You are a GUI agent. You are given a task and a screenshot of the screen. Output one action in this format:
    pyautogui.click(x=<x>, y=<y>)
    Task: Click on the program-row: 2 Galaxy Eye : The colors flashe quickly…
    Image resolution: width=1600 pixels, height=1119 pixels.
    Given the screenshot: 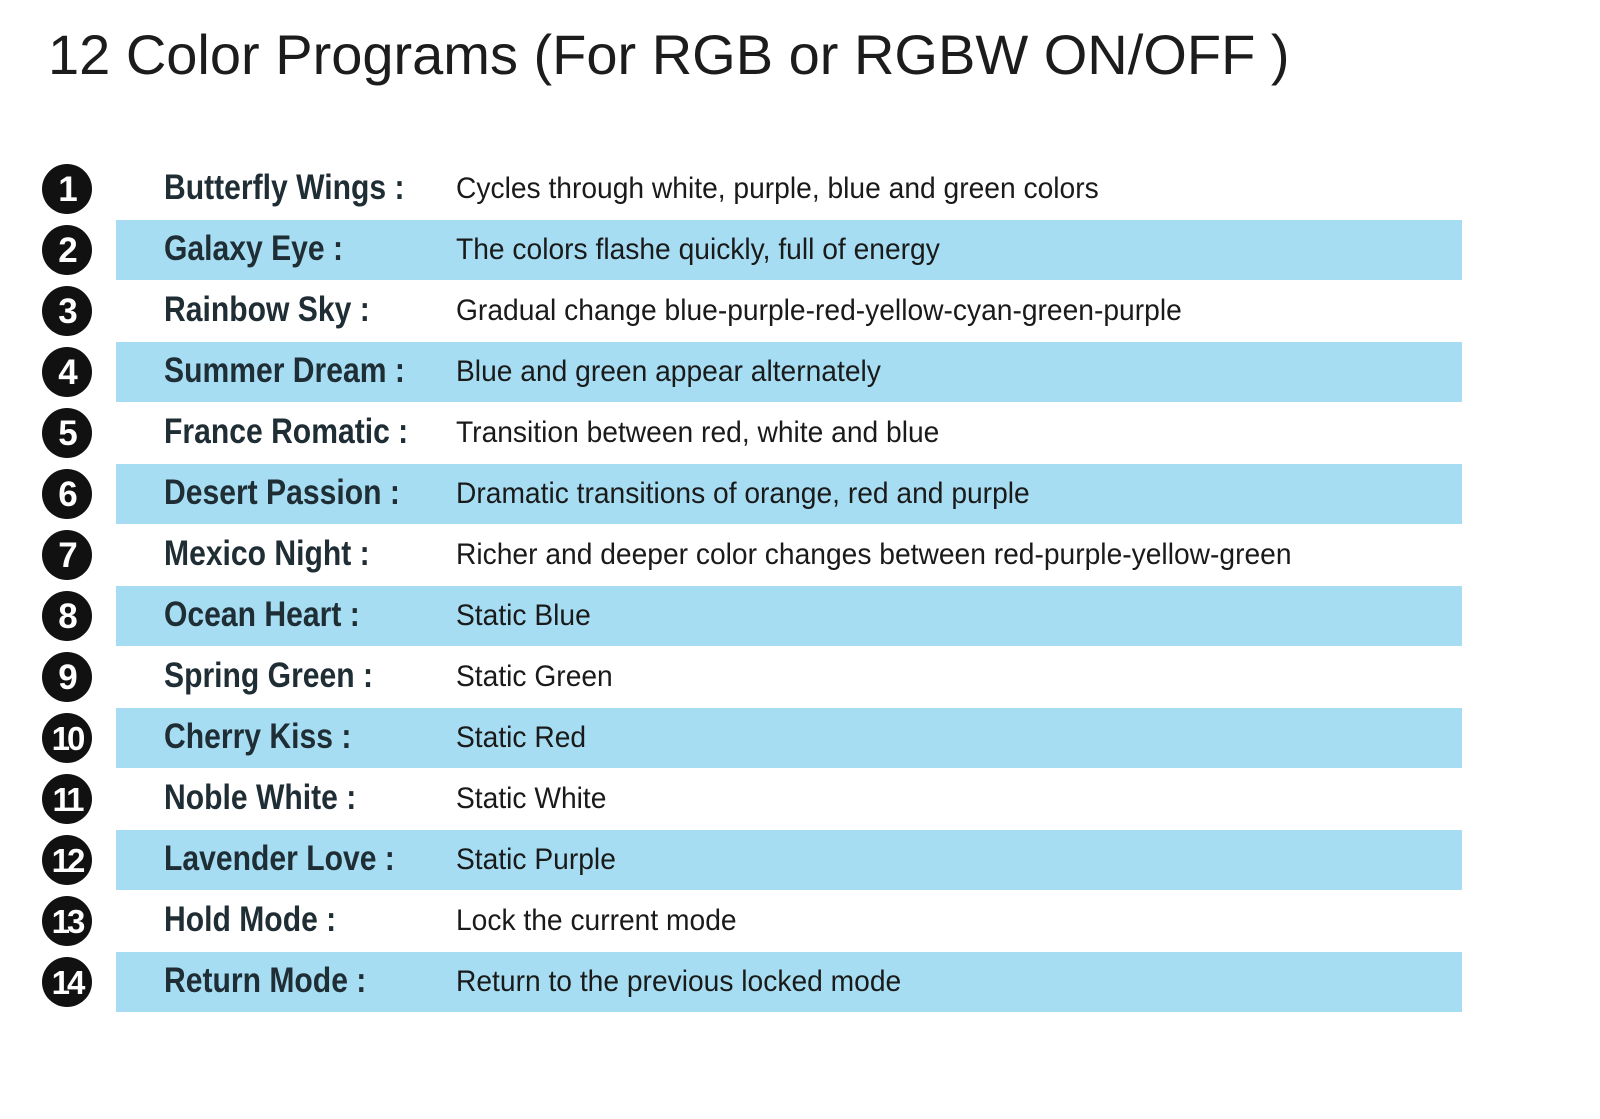 What is the action you would take?
    pyautogui.click(x=800, y=249)
    